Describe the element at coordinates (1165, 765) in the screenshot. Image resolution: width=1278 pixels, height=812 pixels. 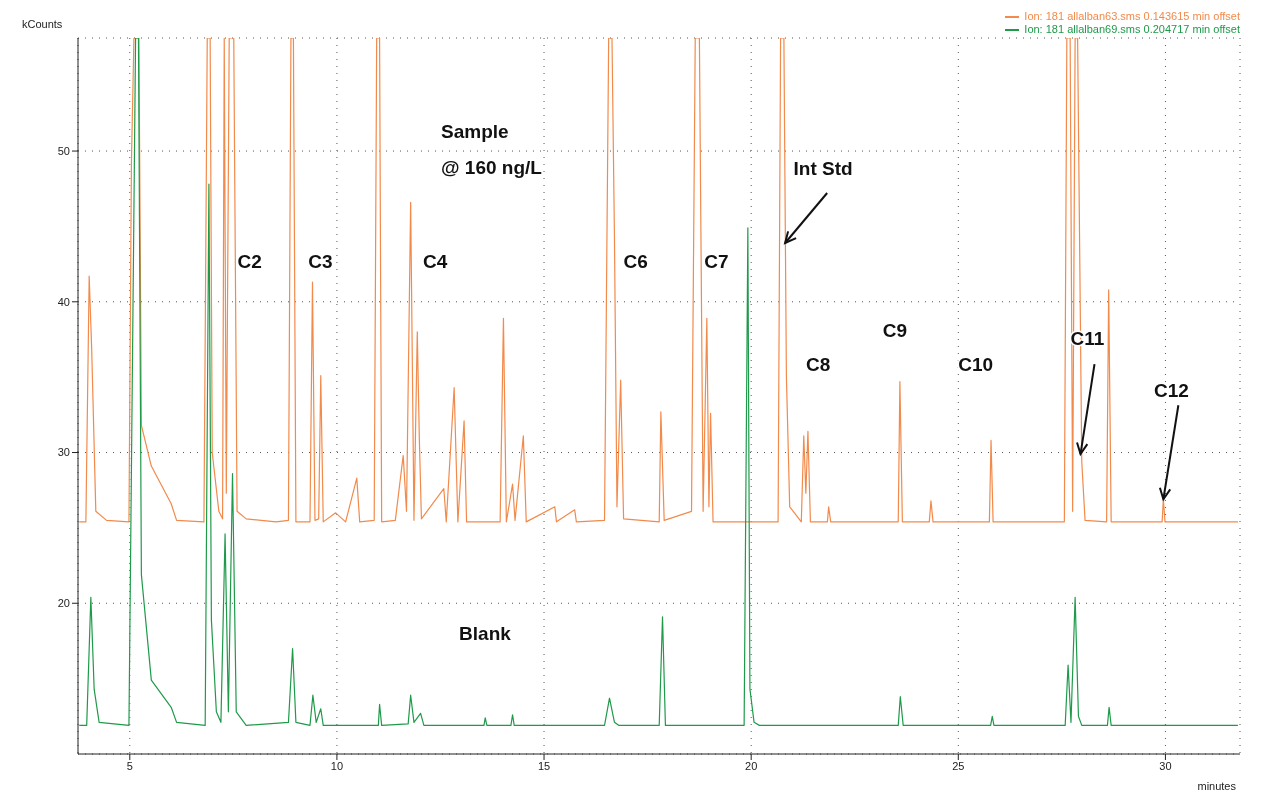
I see `x-tick-label: 30` at that location.